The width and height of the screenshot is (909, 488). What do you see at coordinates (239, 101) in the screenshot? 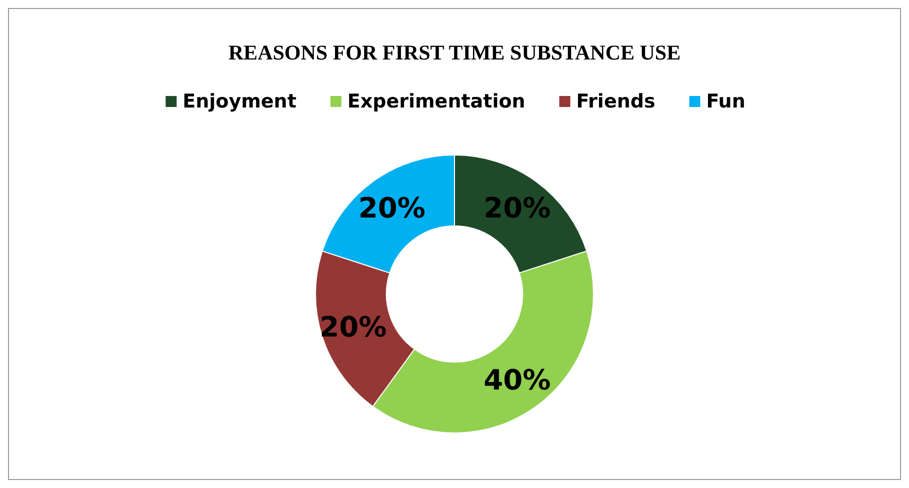
I see `legend-label: Enjoyment` at bounding box center [239, 101].